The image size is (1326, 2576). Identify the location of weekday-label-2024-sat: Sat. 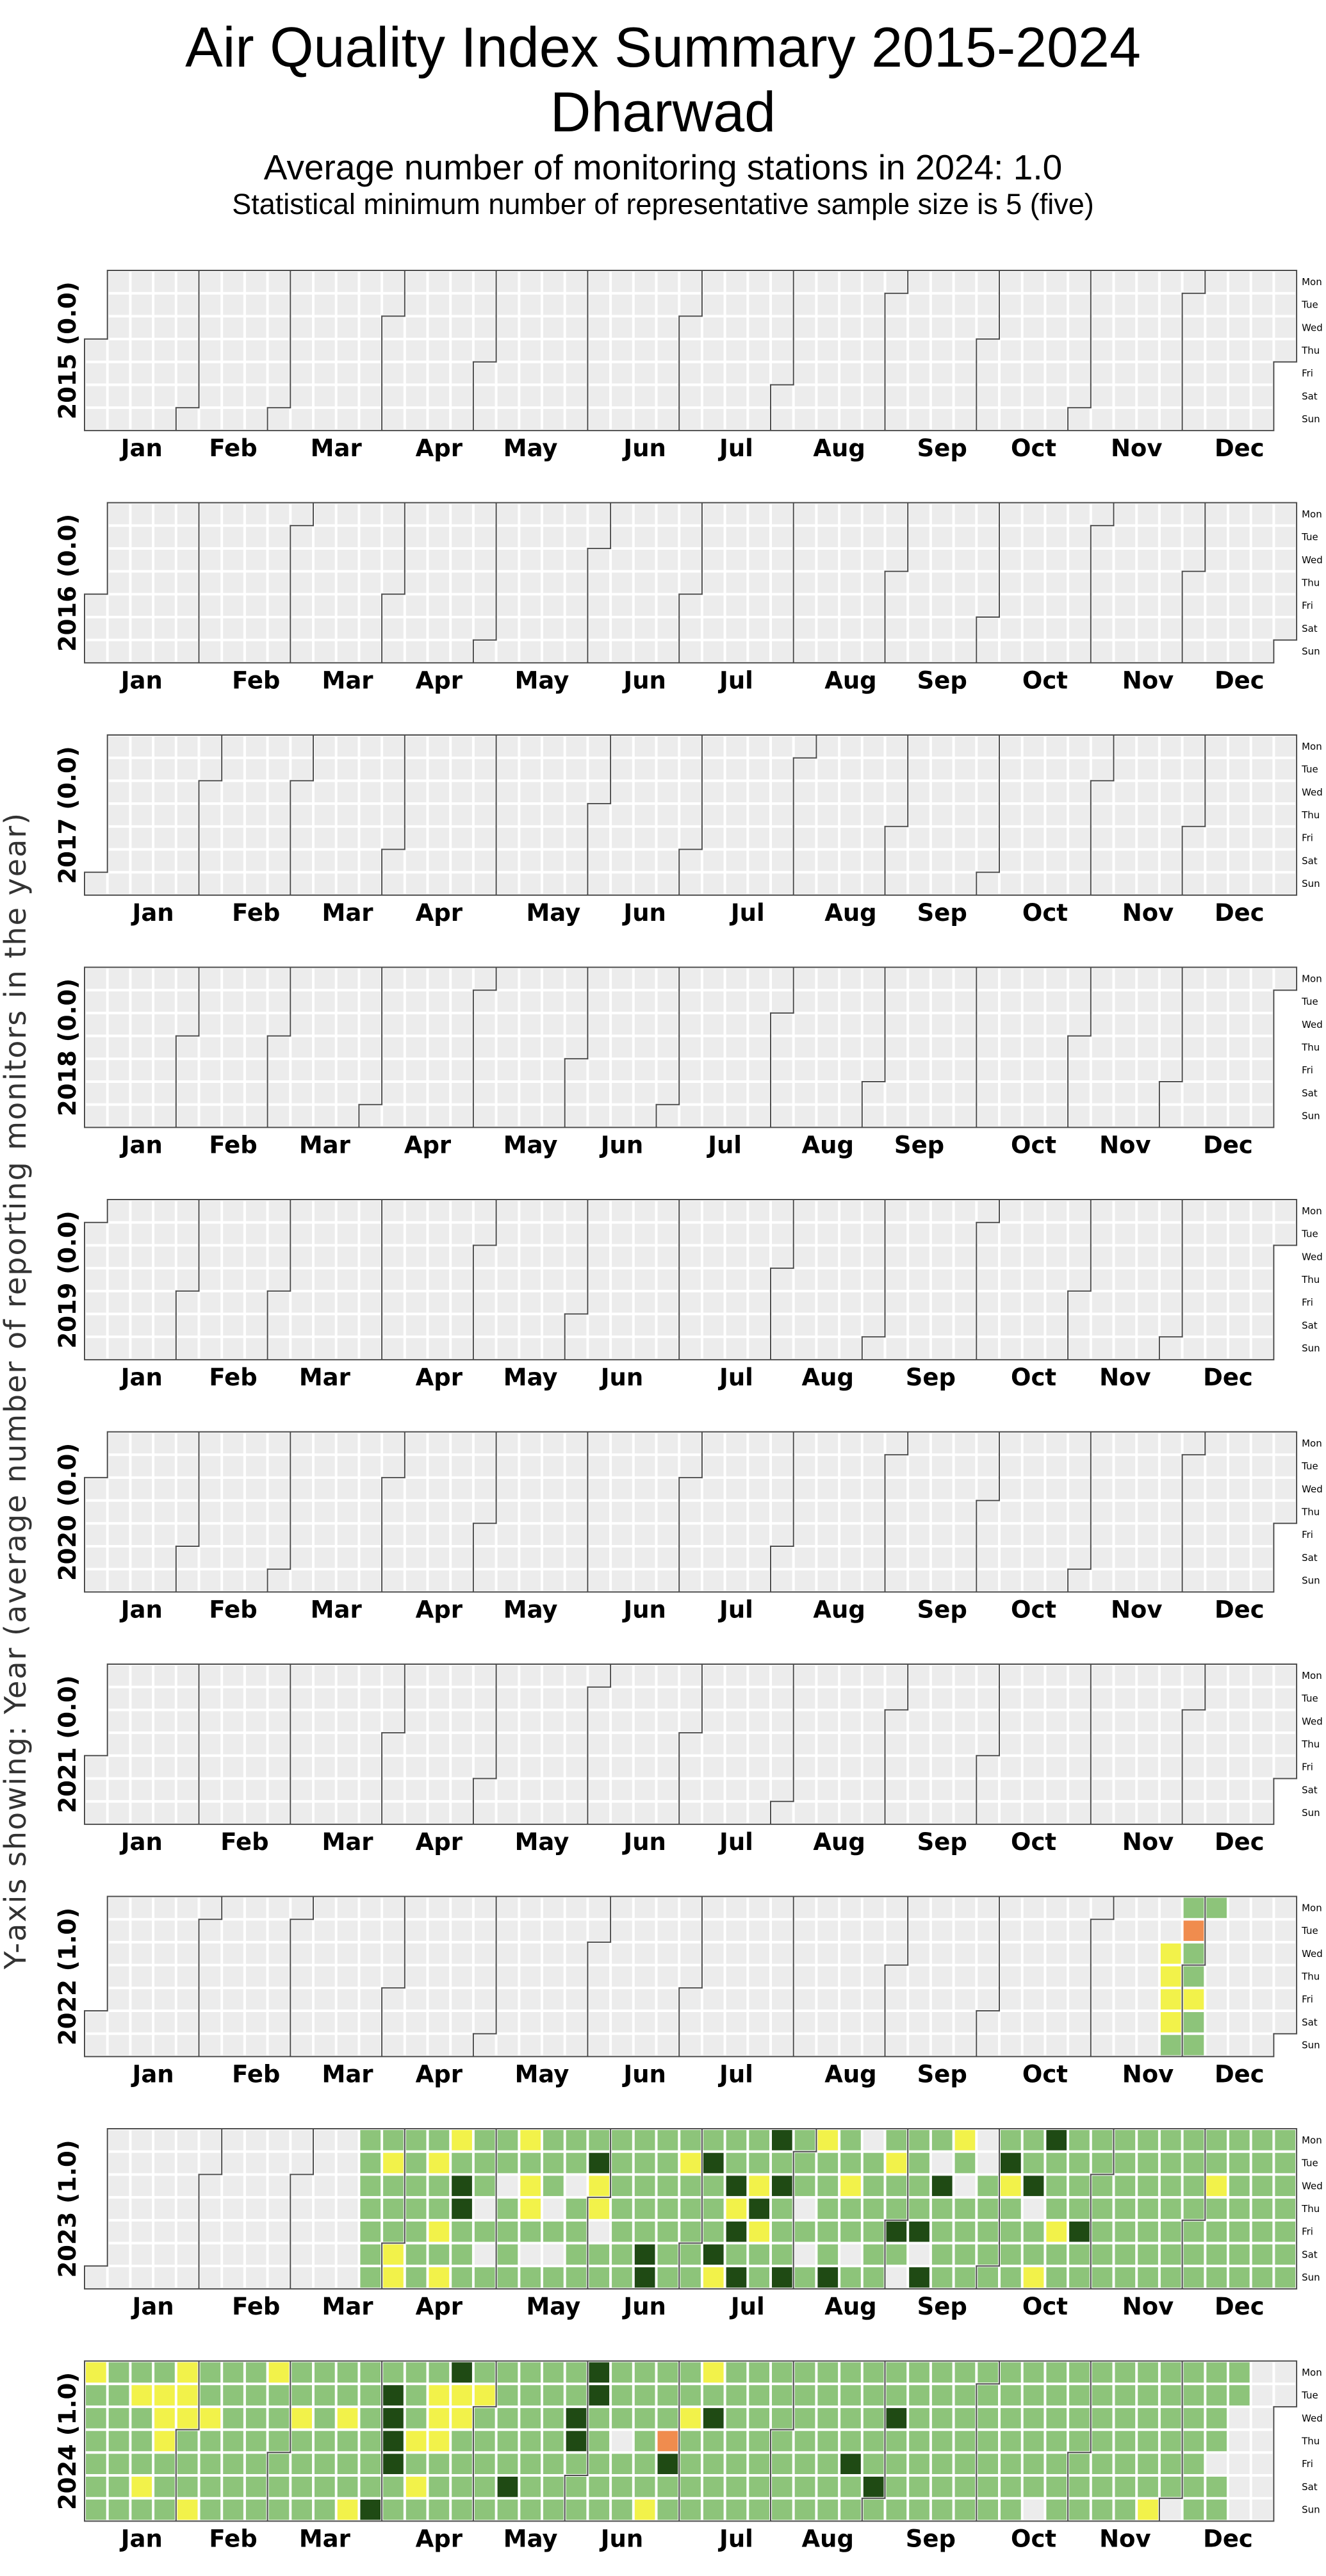
(1310, 2487).